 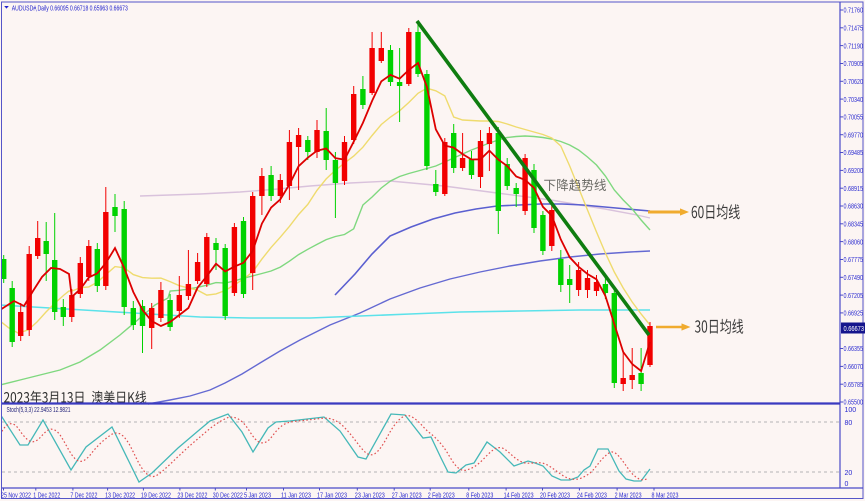 I want to click on svg-text: 100, so click(x=851, y=410).